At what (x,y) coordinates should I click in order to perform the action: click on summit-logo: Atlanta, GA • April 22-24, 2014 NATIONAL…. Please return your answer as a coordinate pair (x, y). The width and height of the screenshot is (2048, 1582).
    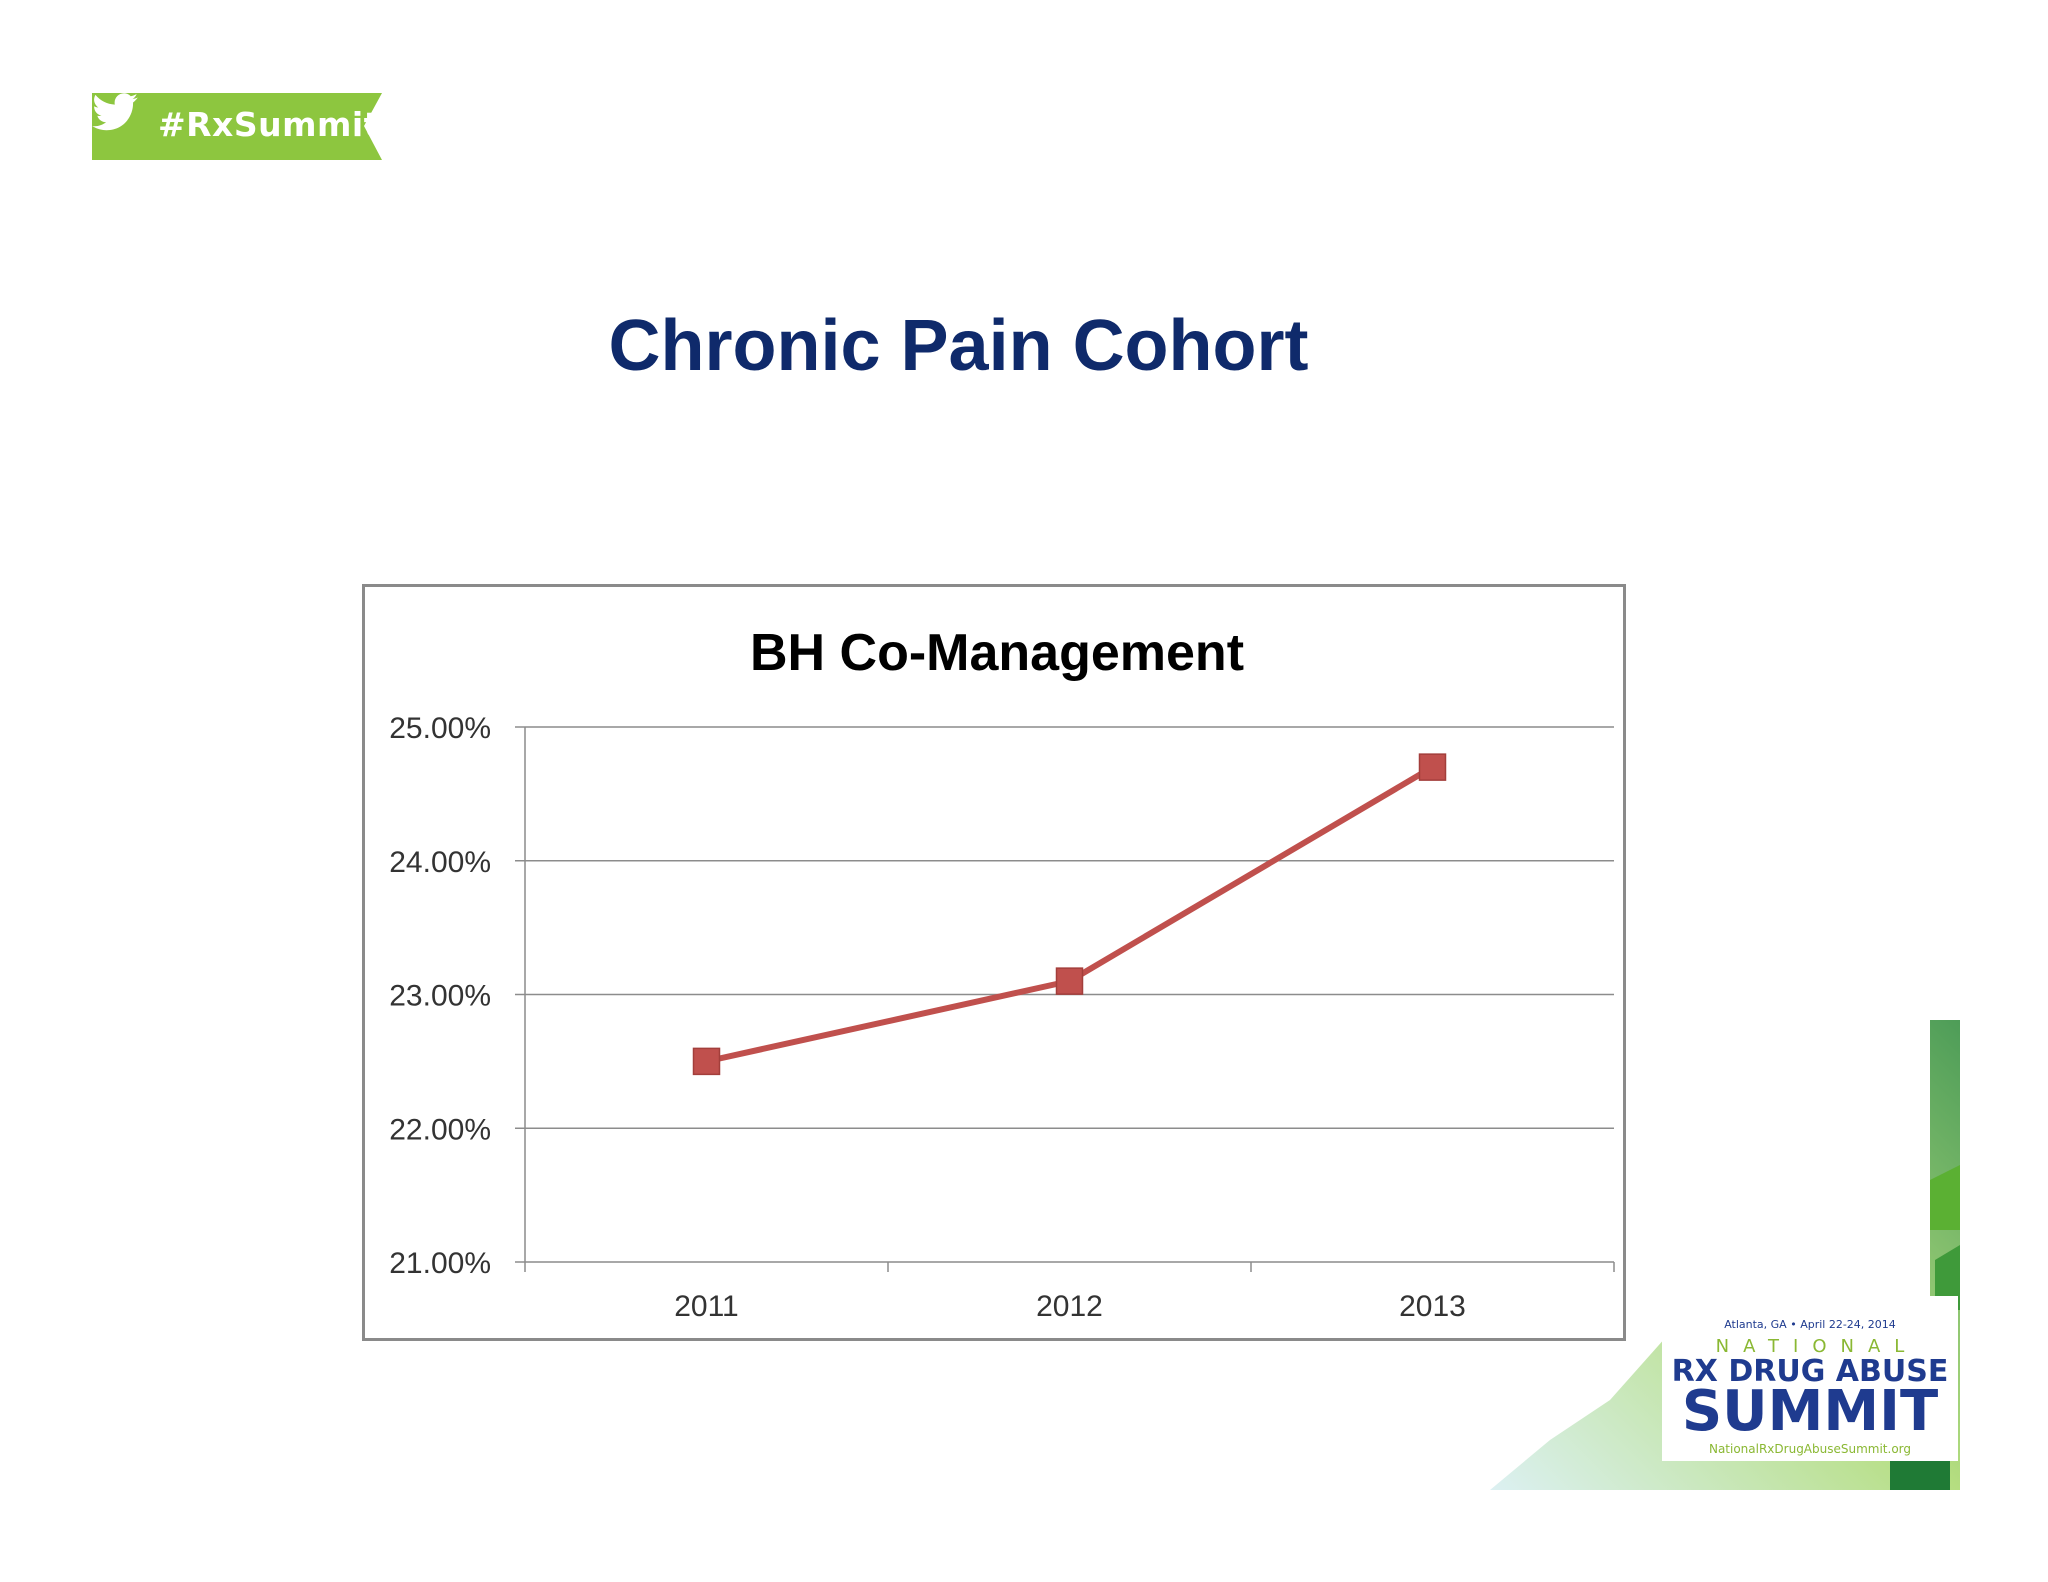
    Looking at the image, I should click on (1810, 1378).